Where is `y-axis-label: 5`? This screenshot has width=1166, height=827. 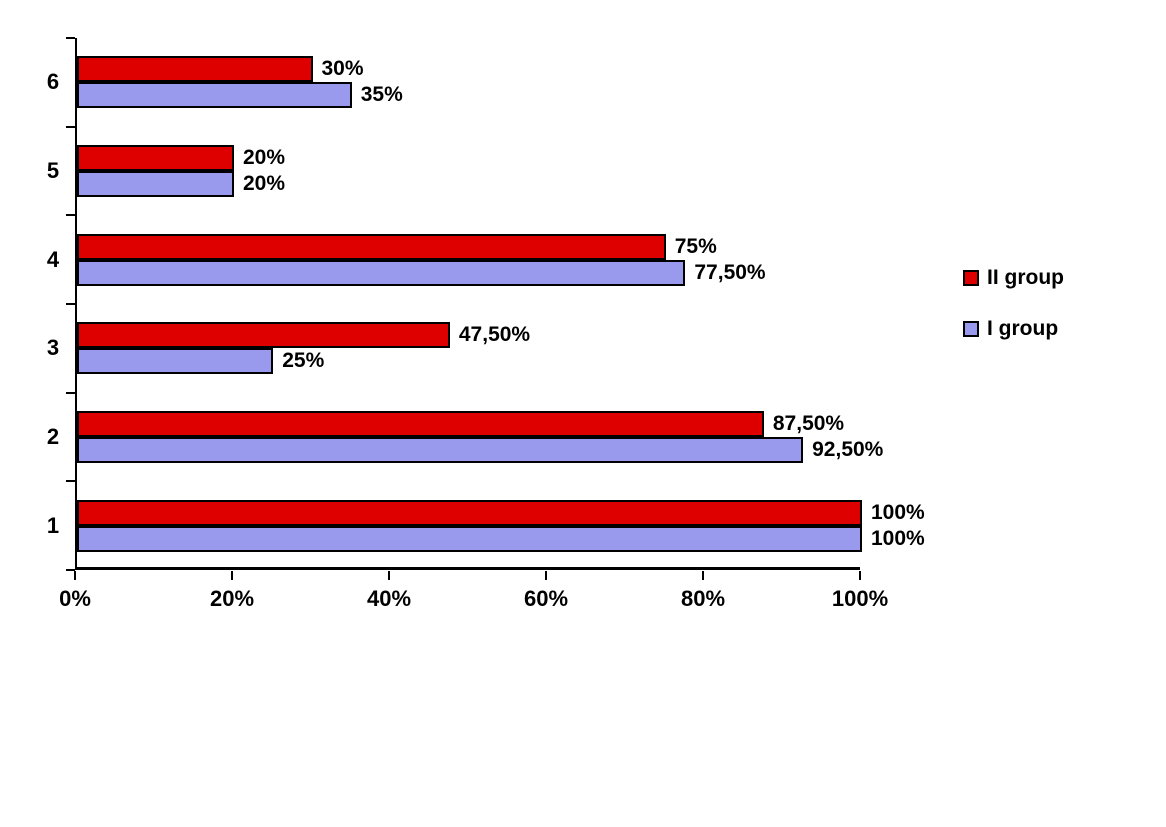 y-axis-label: 5 is located at coordinates (53, 170).